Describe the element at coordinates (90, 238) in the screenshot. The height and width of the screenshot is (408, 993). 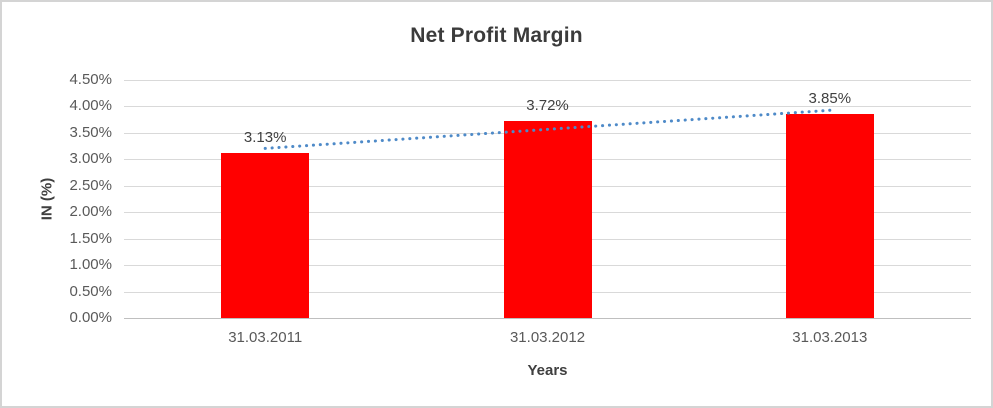
I see `y-tick-label: 1.50%` at that location.